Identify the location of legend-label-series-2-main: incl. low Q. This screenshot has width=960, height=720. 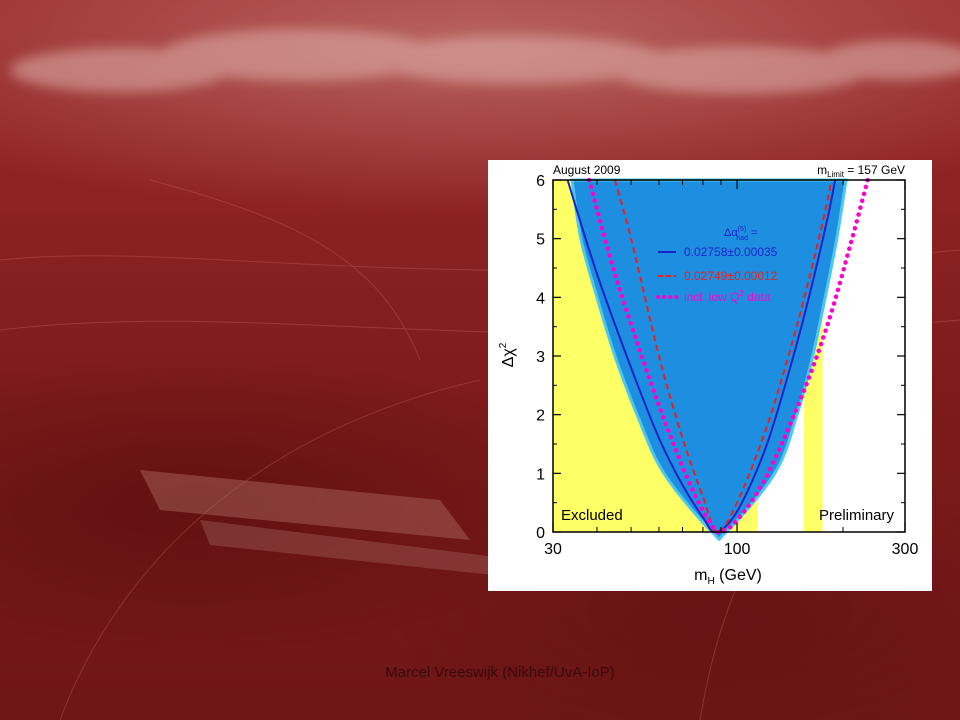
(711, 297).